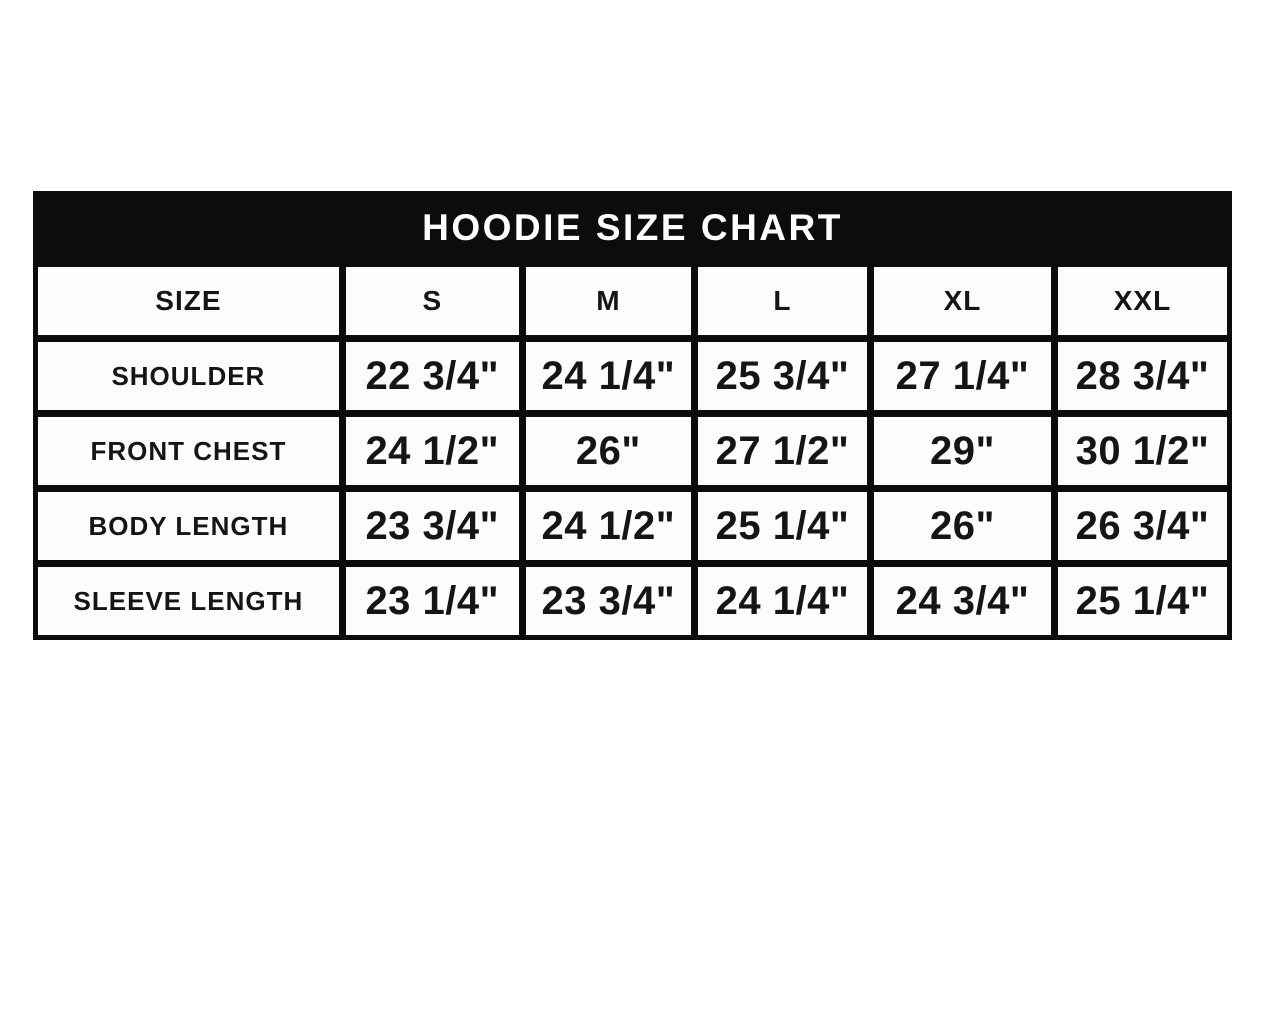  Describe the element at coordinates (608, 451) in the screenshot. I see `cell-front-chest-m: 26"` at that location.